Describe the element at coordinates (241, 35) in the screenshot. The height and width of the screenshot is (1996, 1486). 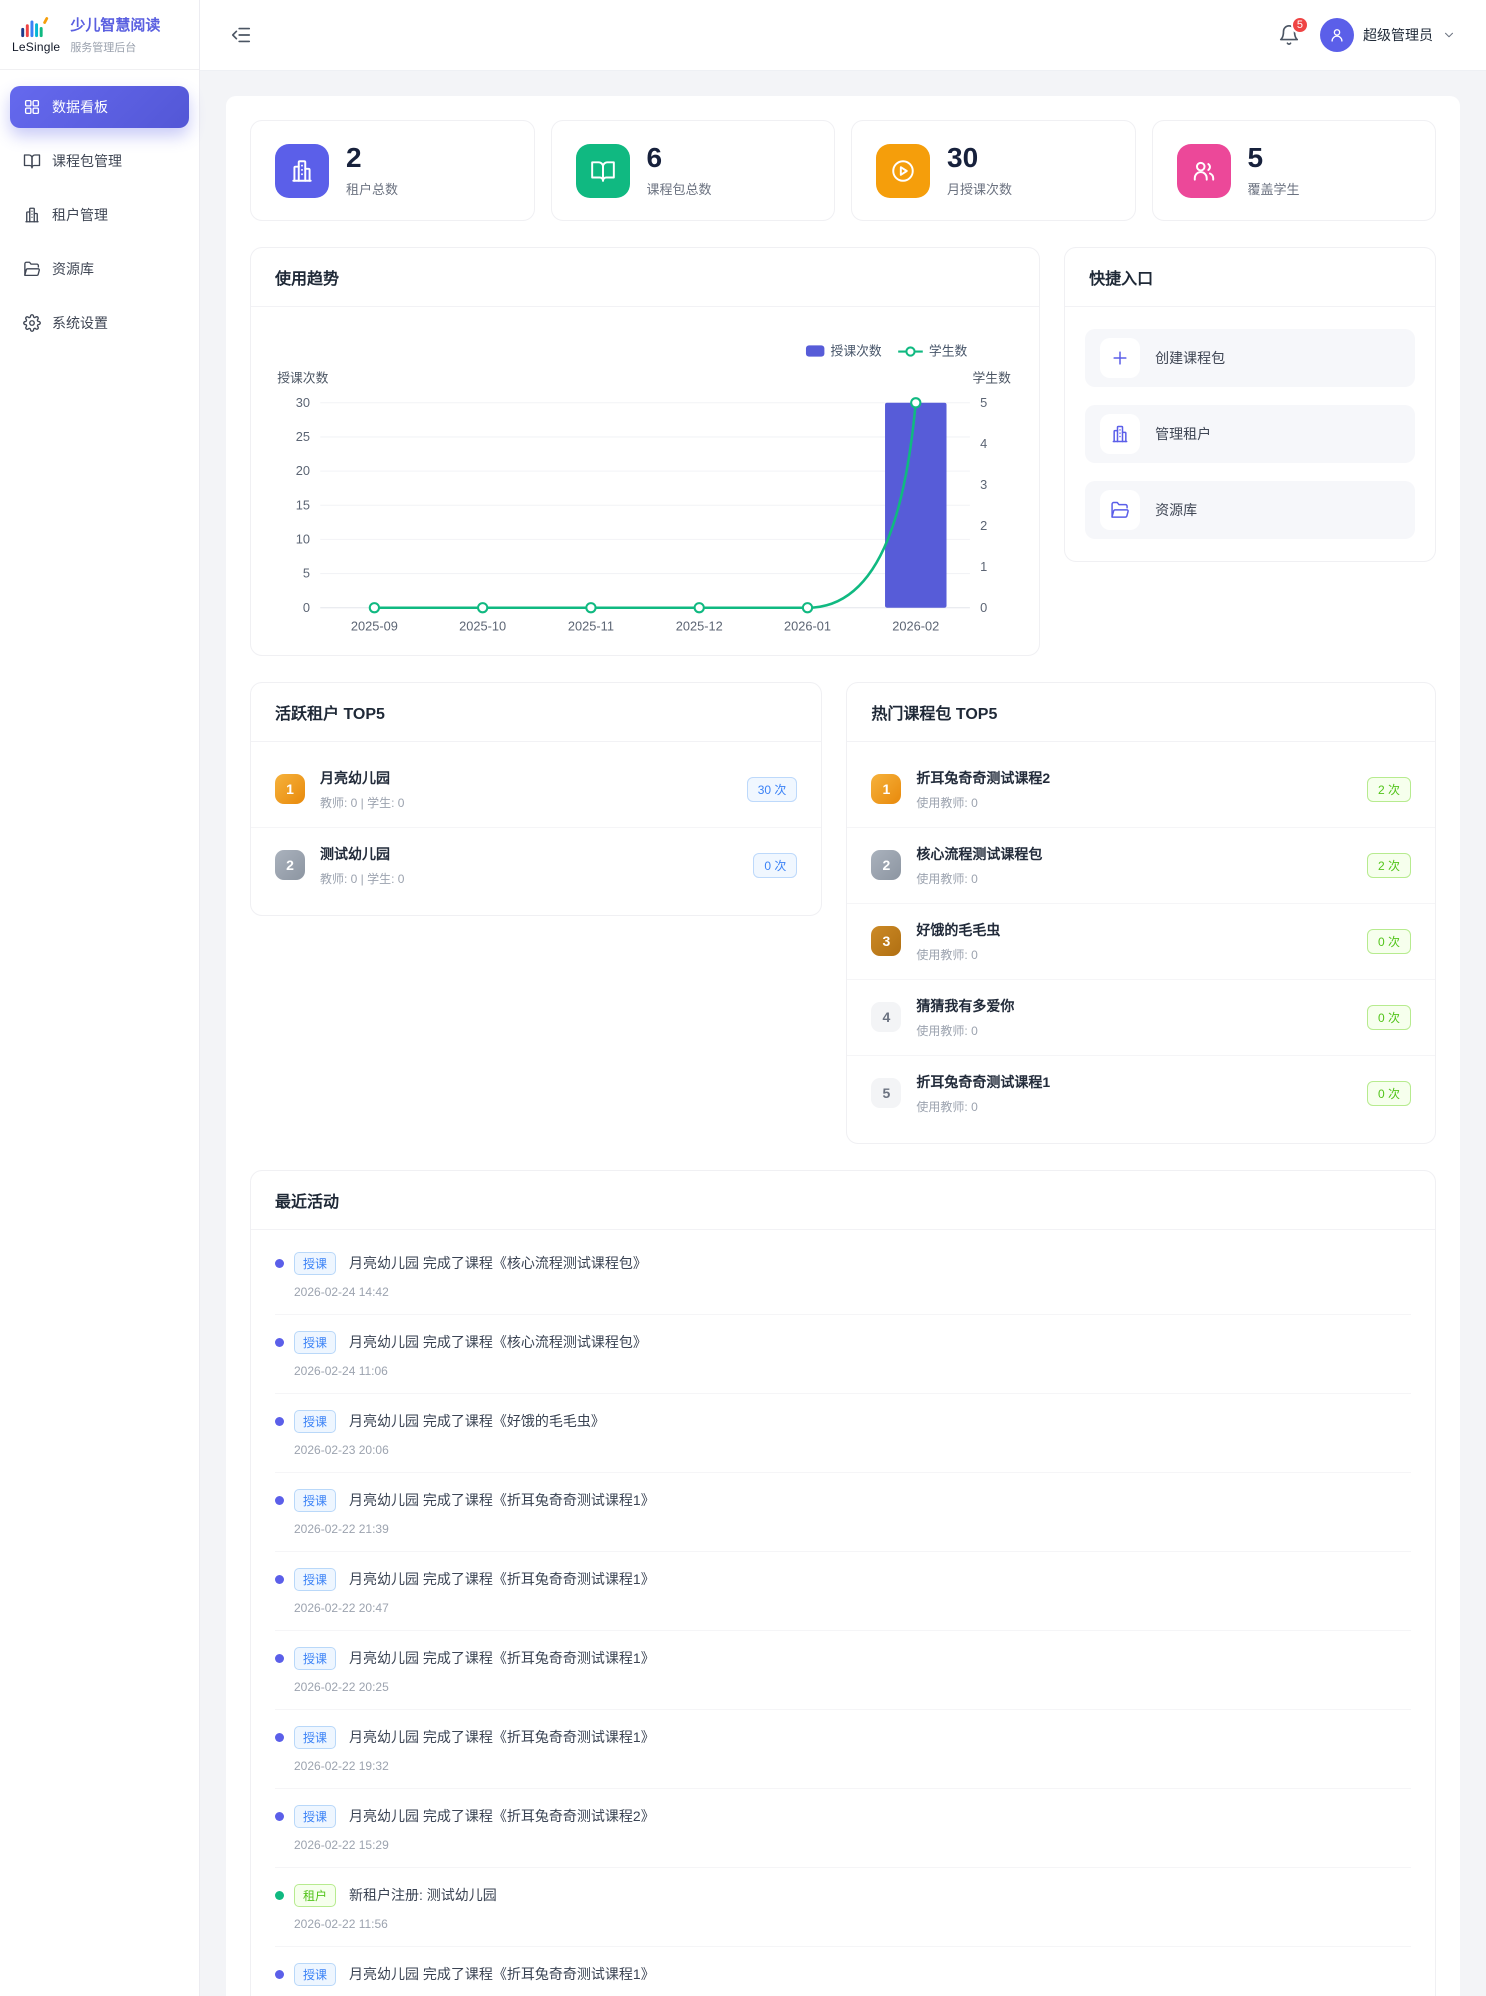
I see `sidebar-collapse-icon` at that location.